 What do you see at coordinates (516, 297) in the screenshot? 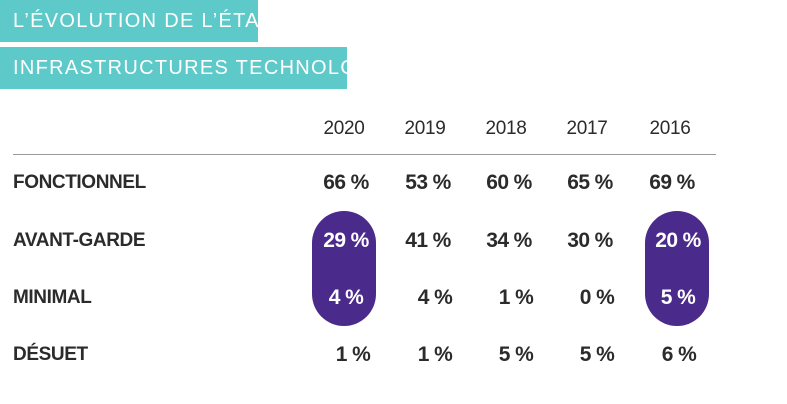
I see `cell-minimal-2018: 1 %` at bounding box center [516, 297].